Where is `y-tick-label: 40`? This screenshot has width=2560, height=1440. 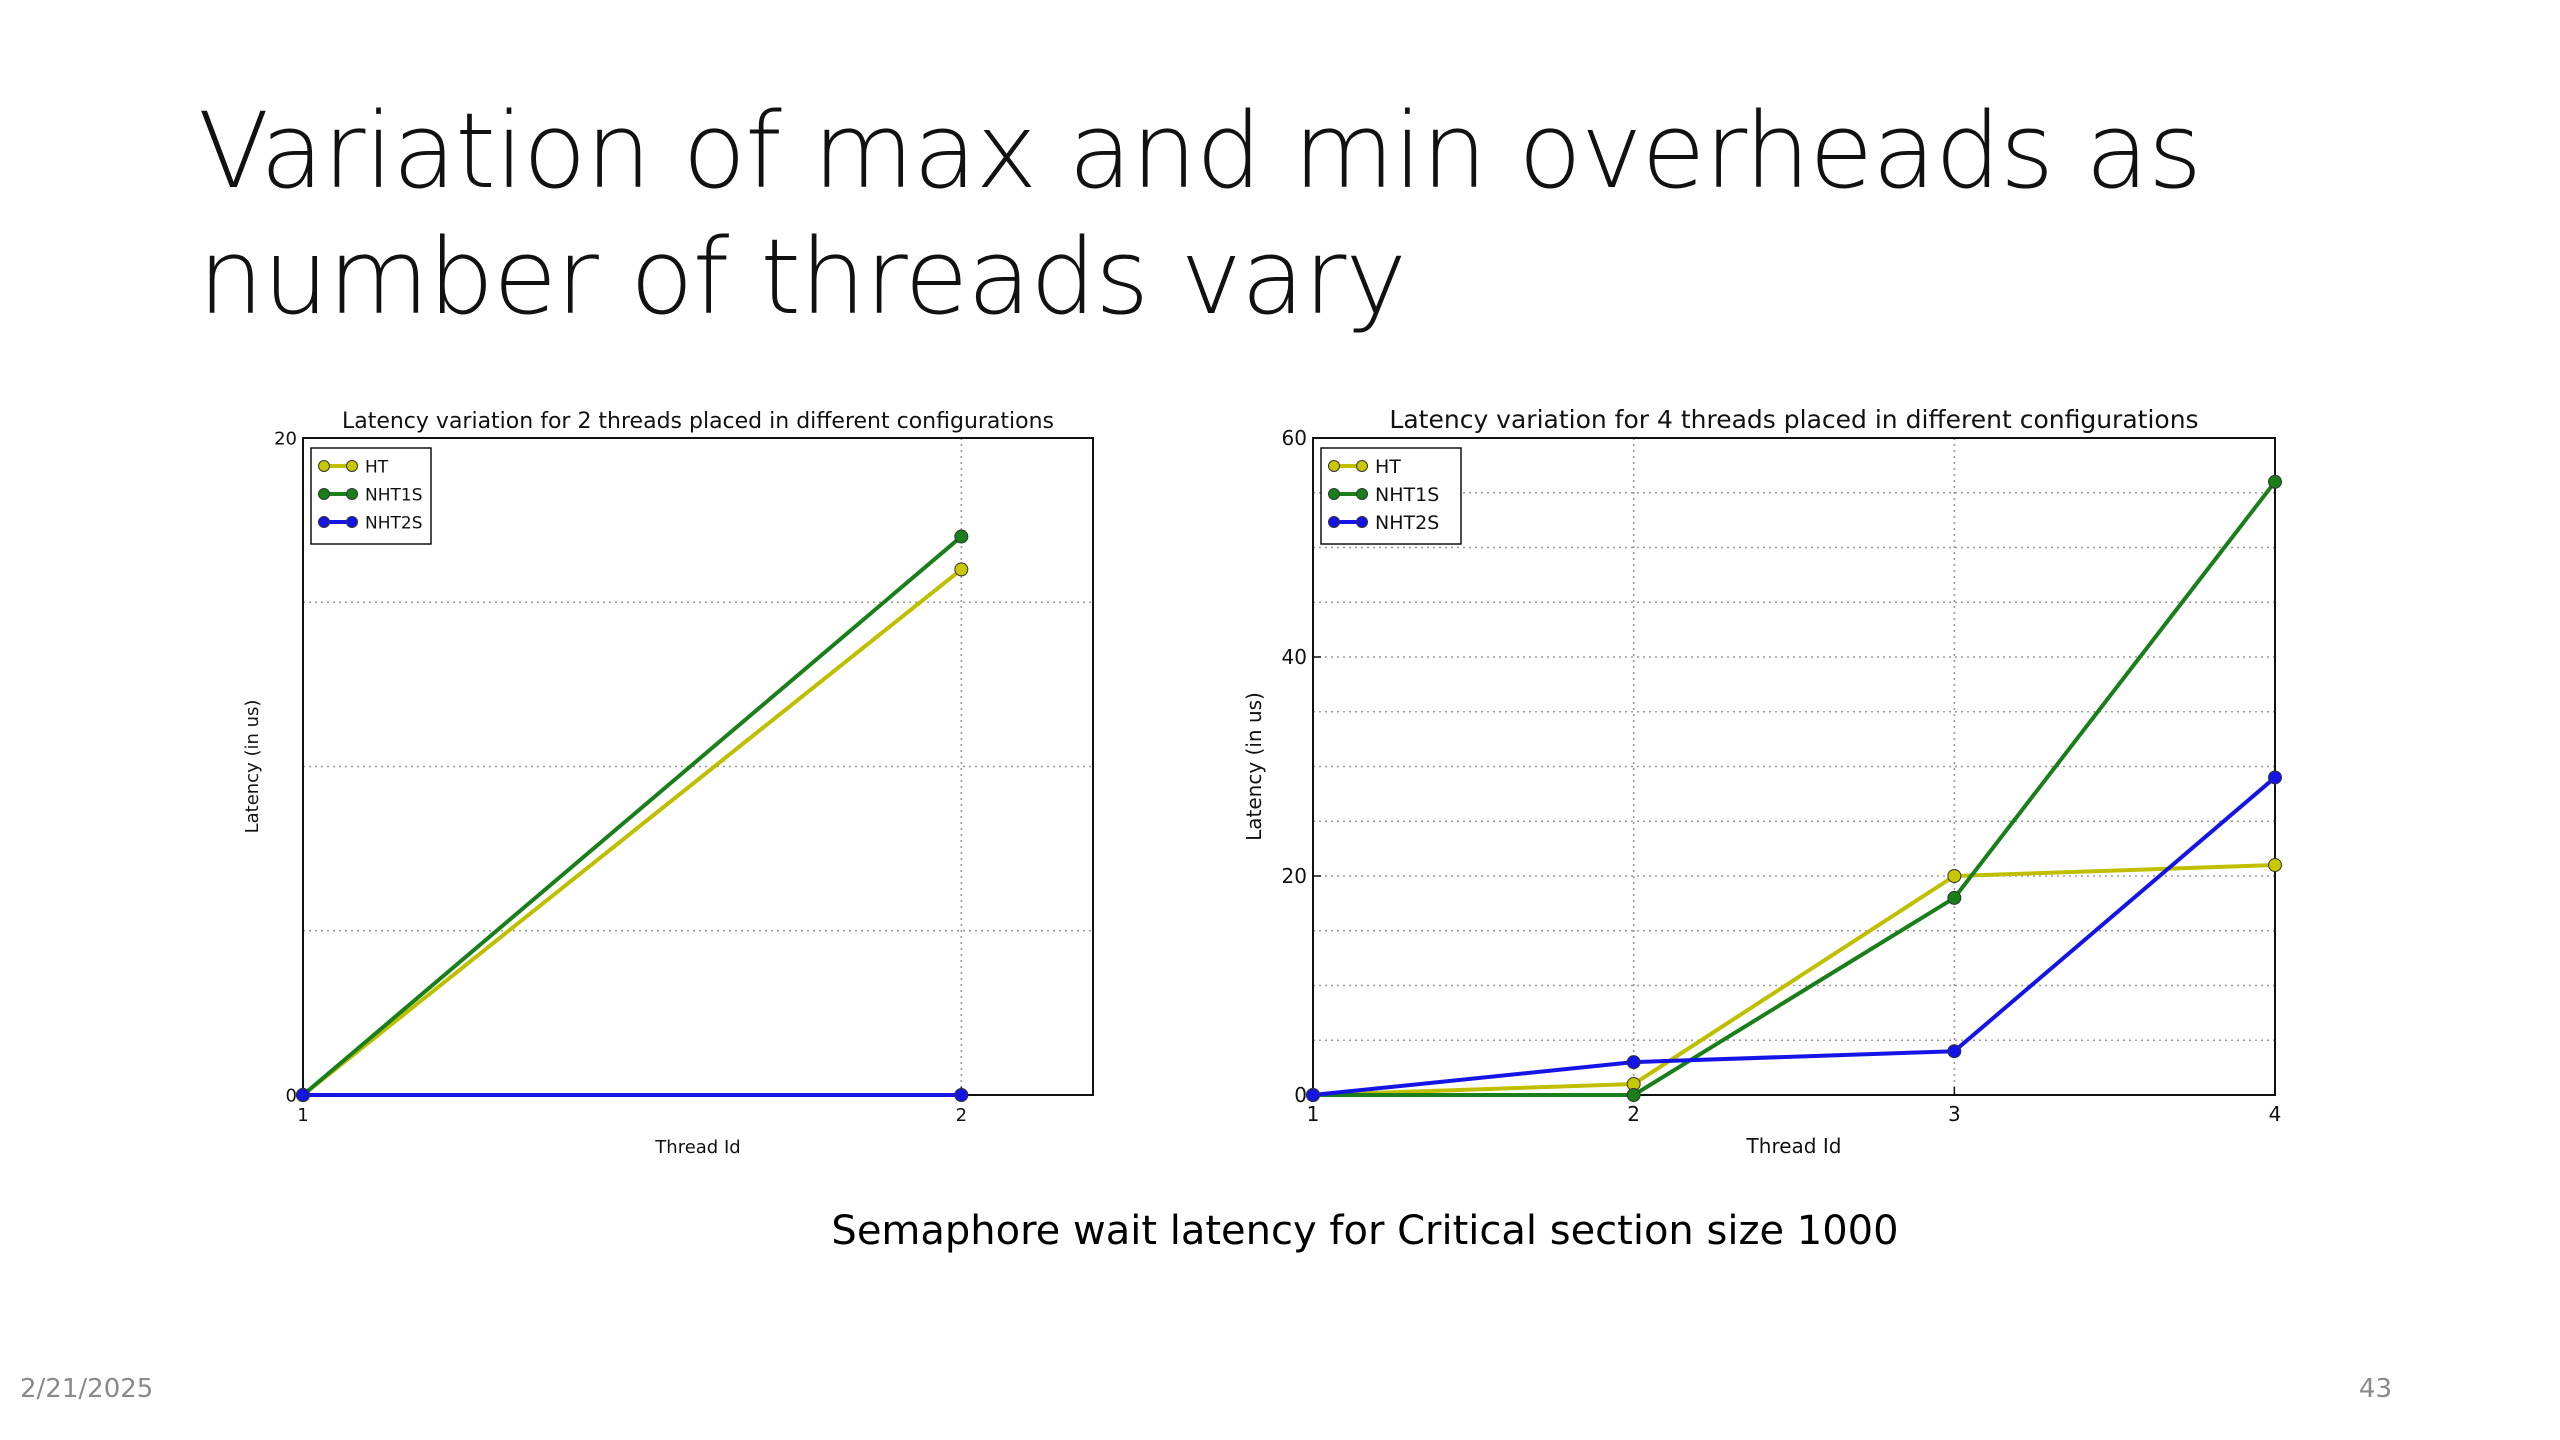 y-tick-label: 40 is located at coordinates (1294, 657).